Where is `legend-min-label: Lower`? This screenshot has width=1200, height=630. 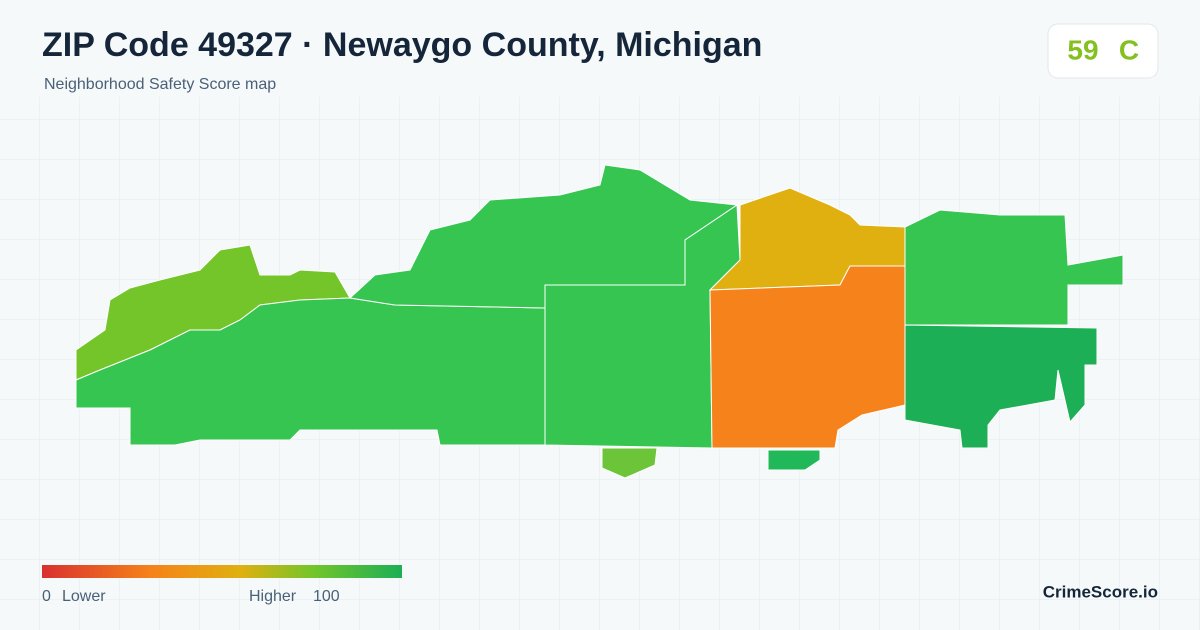
legend-min-label: Lower is located at coordinates (84, 596).